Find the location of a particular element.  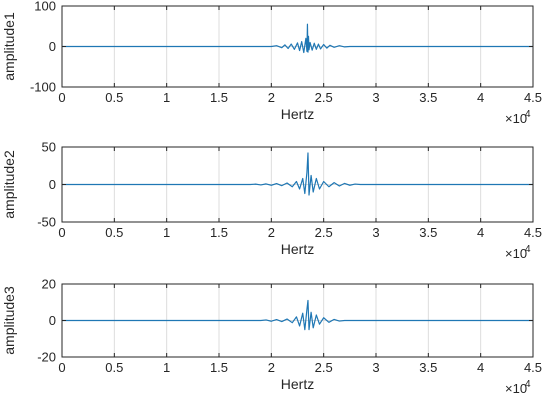

y-tick-label: 50 is located at coordinates (49, 147).